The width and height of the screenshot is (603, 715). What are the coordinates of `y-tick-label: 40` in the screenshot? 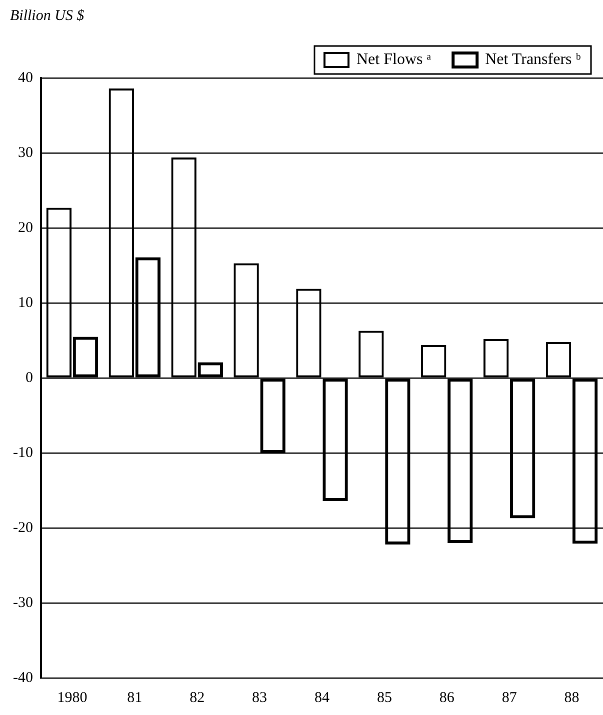 It's located at (25, 78).